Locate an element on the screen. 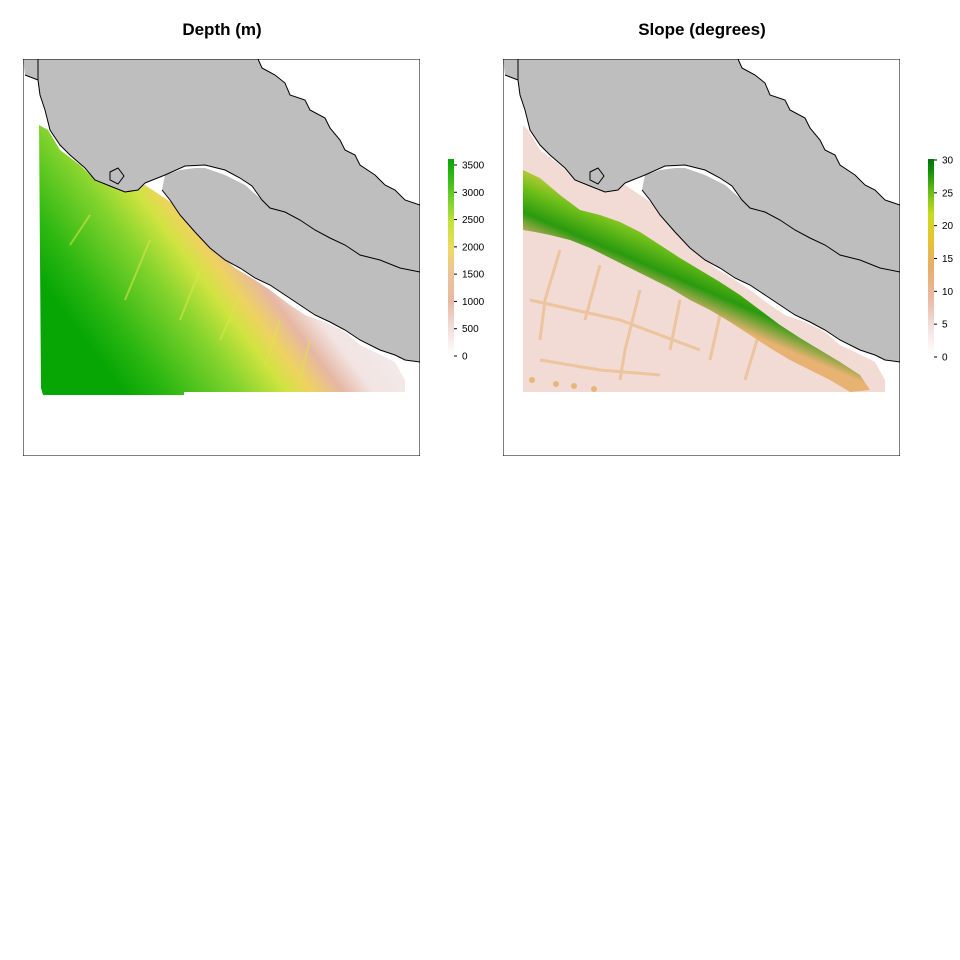  slope-legend-tick-label: 10 is located at coordinates (948, 292).